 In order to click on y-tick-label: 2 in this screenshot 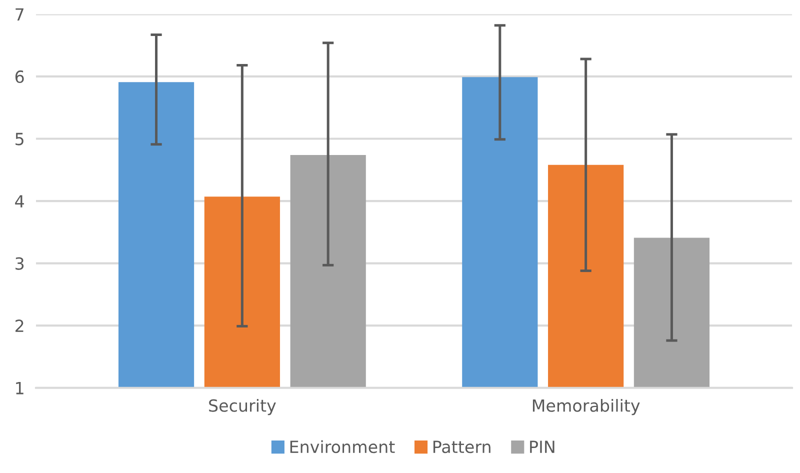, I will do `click(20, 326)`.